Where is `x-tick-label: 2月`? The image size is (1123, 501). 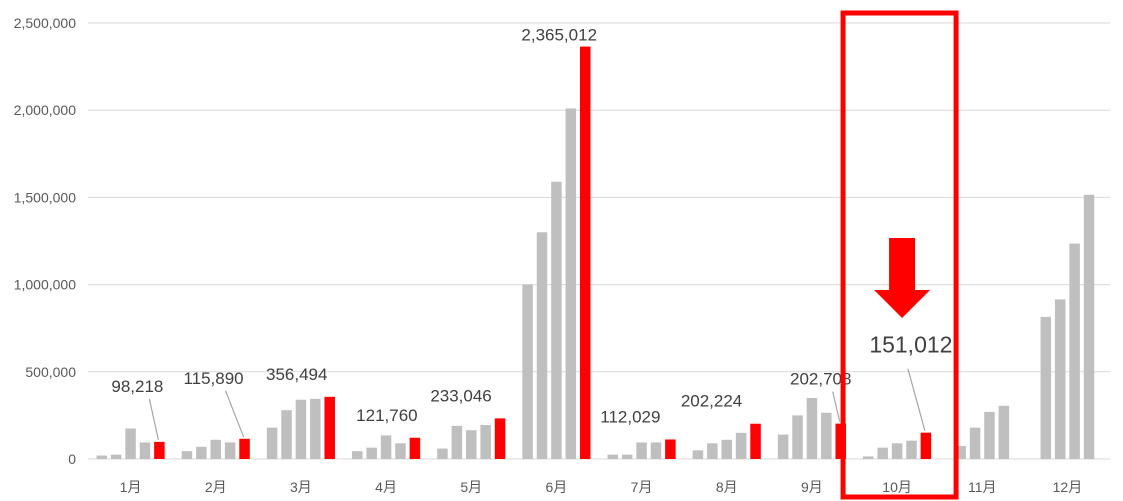 x-tick-label: 2月 is located at coordinates (216, 487).